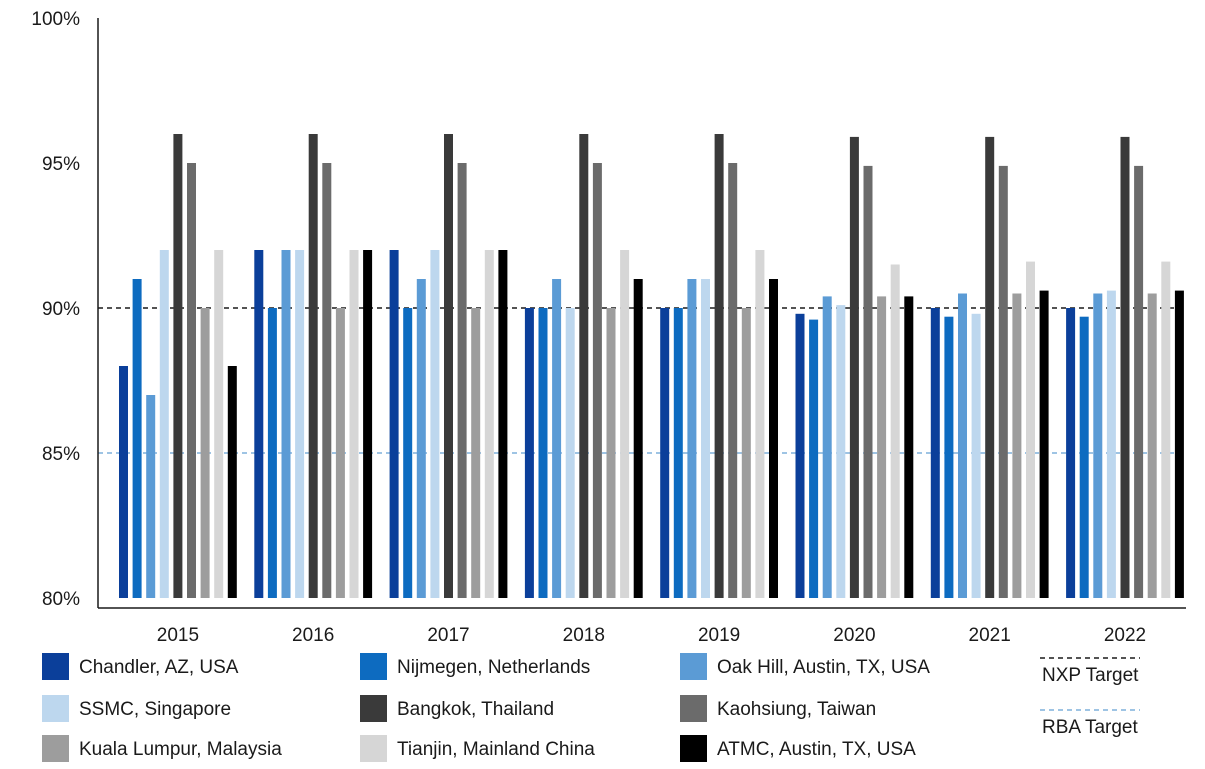 Image resolution: width=1205 pixels, height=769 pixels. What do you see at coordinates (178, 635) in the screenshot?
I see `x-tick-label: 2015` at bounding box center [178, 635].